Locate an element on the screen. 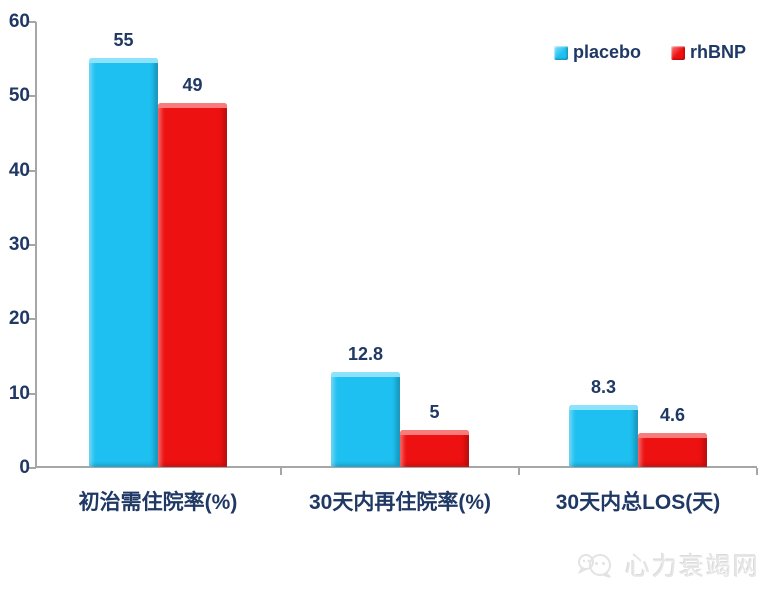 The height and width of the screenshot is (603, 770). category-label: 30天内再住院率(%) is located at coordinates (400, 502).